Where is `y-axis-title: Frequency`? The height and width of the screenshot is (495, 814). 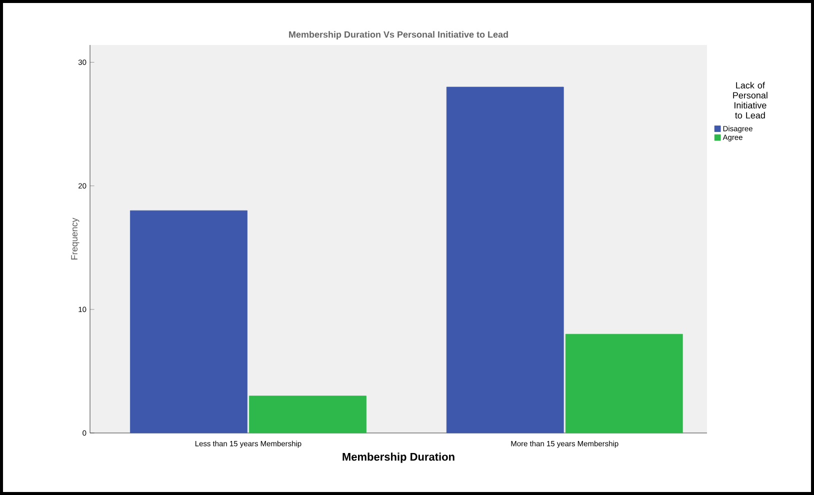 y-axis-title: Frequency is located at coordinates (75, 239).